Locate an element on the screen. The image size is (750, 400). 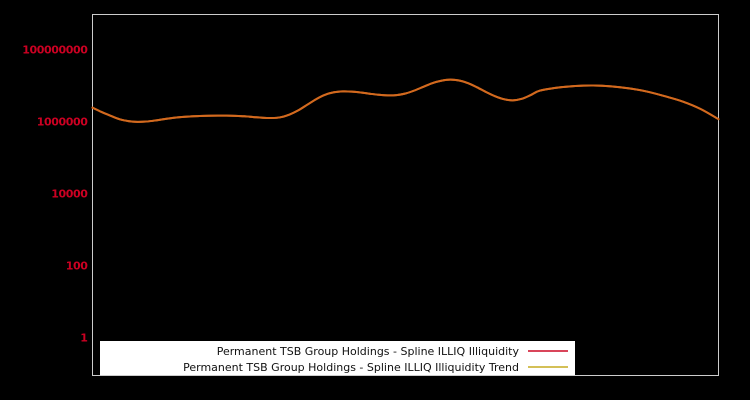
y-axis-tick-label: 1 is located at coordinates (84, 338).